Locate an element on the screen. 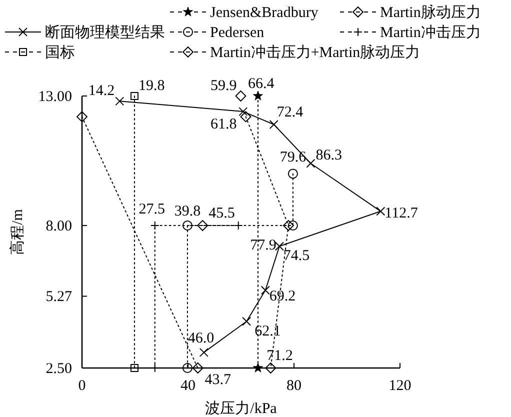  data-label: 19.8 is located at coordinates (151, 86).